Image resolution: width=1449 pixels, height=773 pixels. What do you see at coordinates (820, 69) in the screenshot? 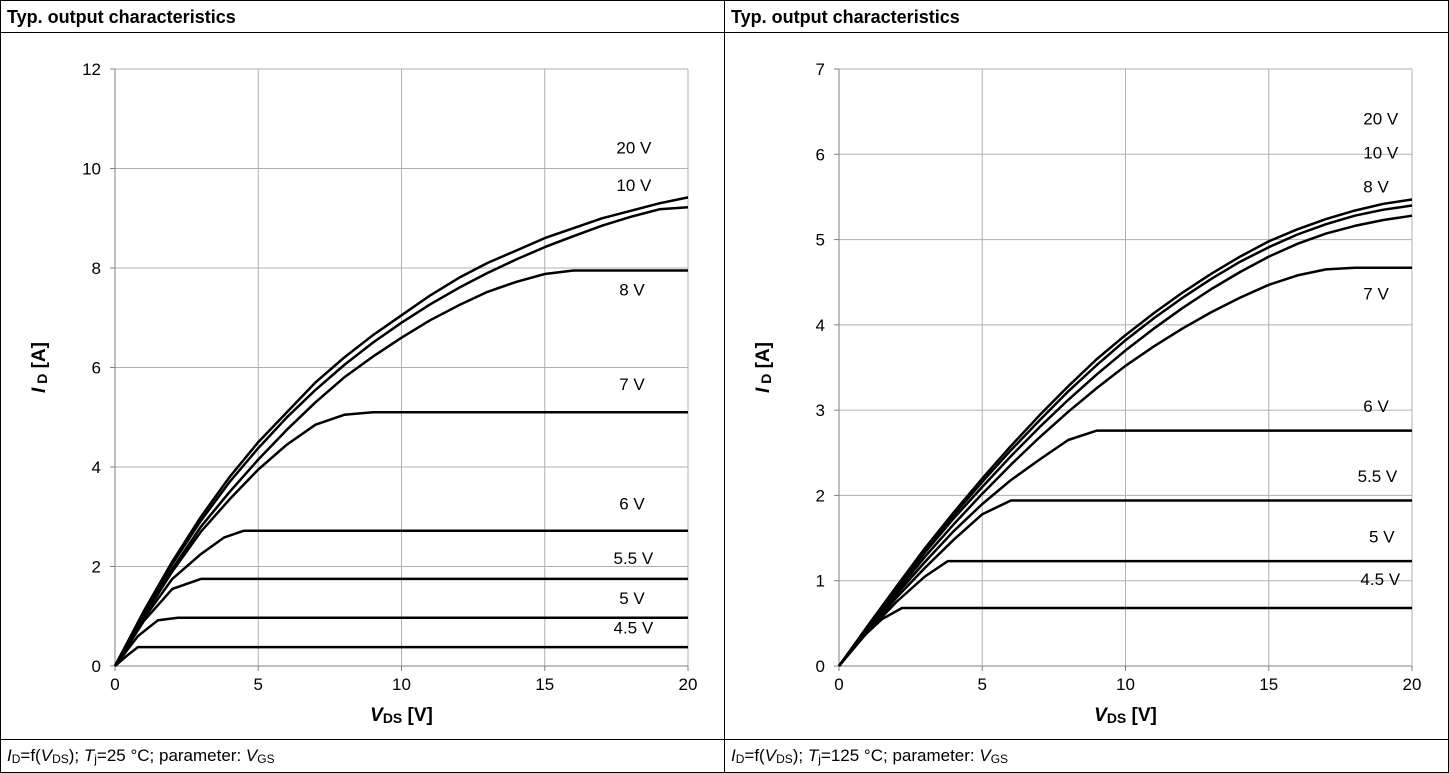
I see `y-tick-label: 7` at bounding box center [820, 69].